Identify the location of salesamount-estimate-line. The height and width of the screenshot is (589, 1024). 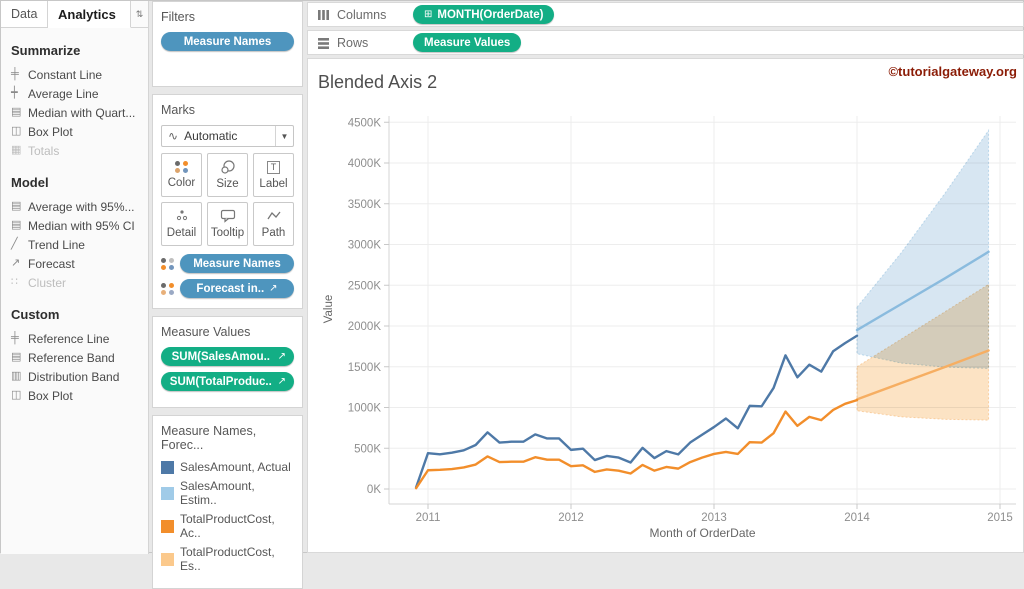
(922, 291).